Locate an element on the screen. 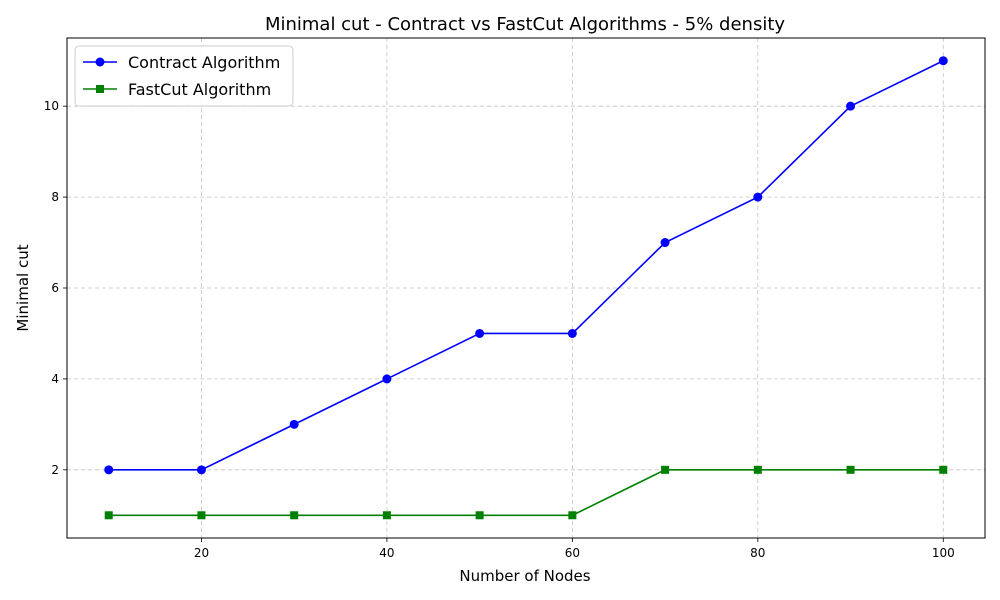  y-axis-label: Minimal cut is located at coordinates (23, 287).